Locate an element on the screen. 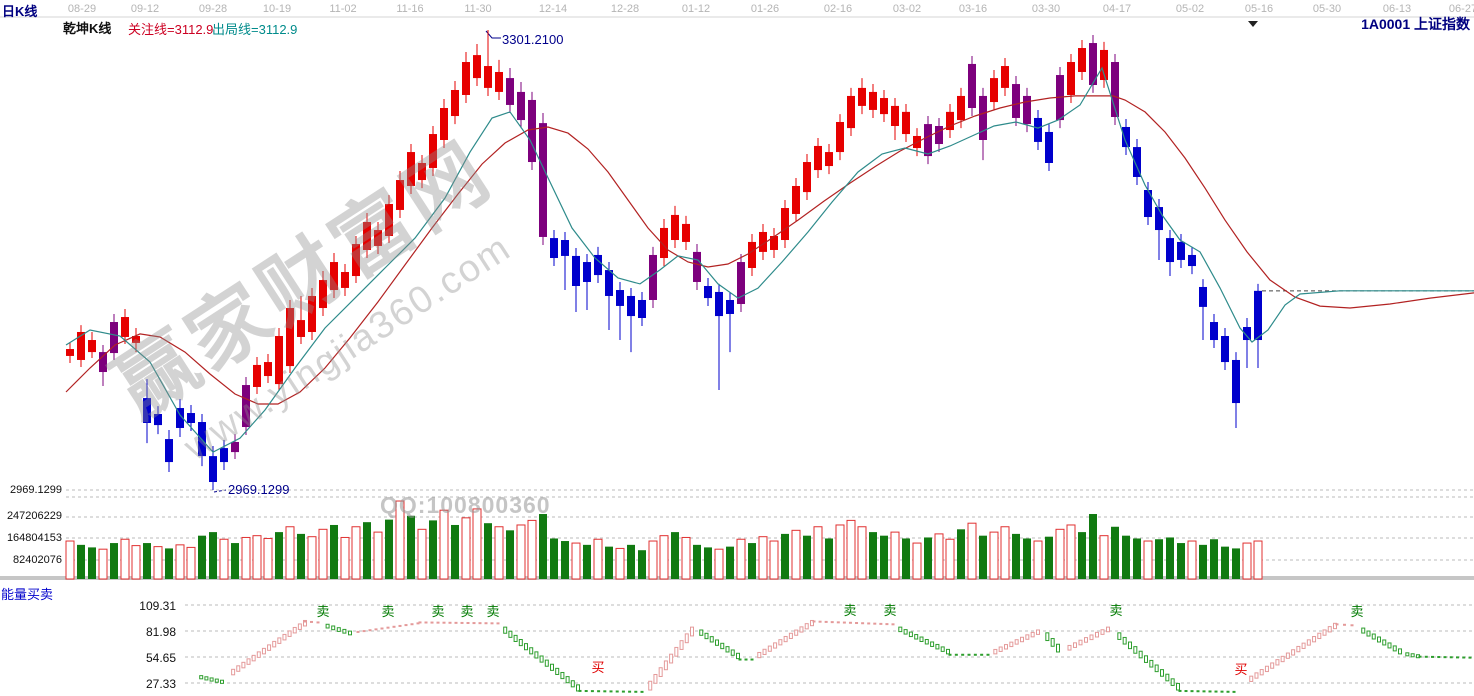  date-tick-label: 11-30 is located at coordinates (477, 9).